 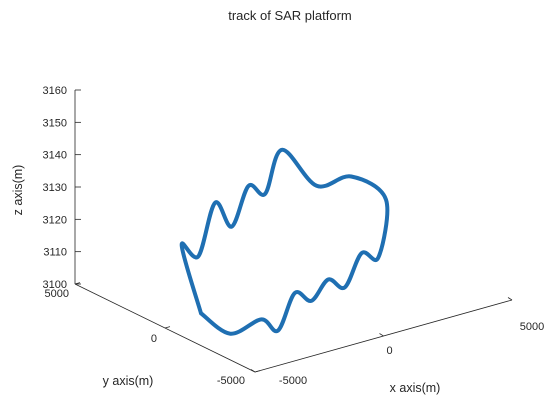 I want to click on z-tick-label: 3110, so click(x=55, y=253).